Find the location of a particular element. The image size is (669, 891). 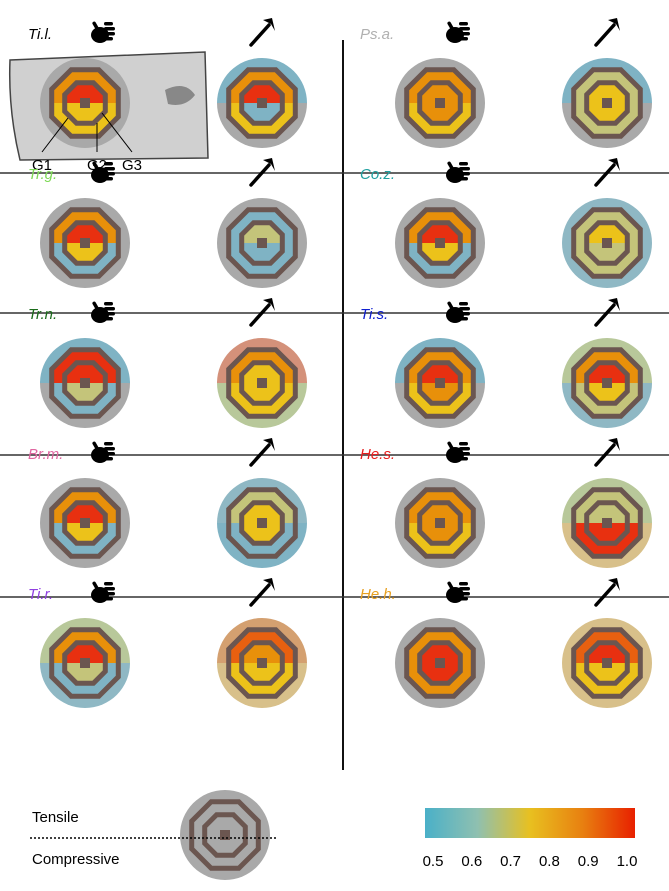

species-label: He.h. is located at coordinates (378, 594).